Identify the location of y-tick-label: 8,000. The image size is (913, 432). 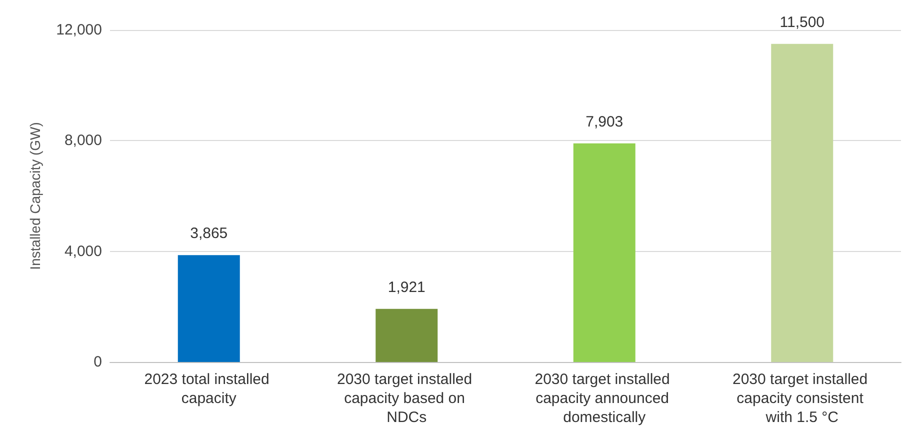
(83, 141).